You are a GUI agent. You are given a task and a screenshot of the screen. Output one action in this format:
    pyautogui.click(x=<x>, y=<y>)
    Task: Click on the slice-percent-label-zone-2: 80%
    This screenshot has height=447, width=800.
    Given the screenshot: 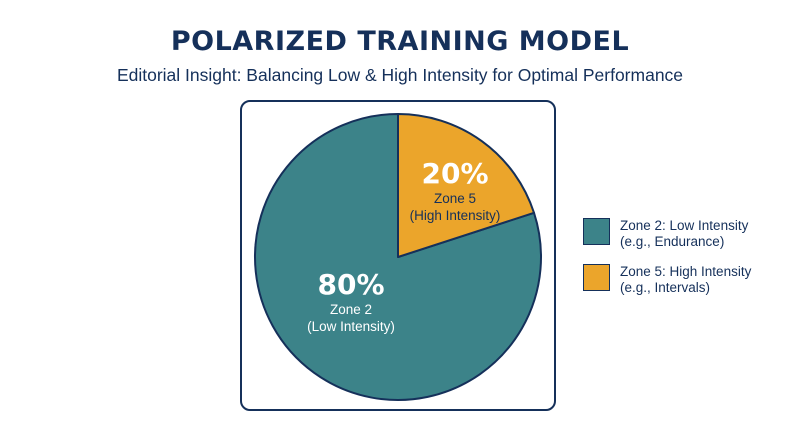 What is the action you would take?
    pyautogui.click(x=350, y=284)
    